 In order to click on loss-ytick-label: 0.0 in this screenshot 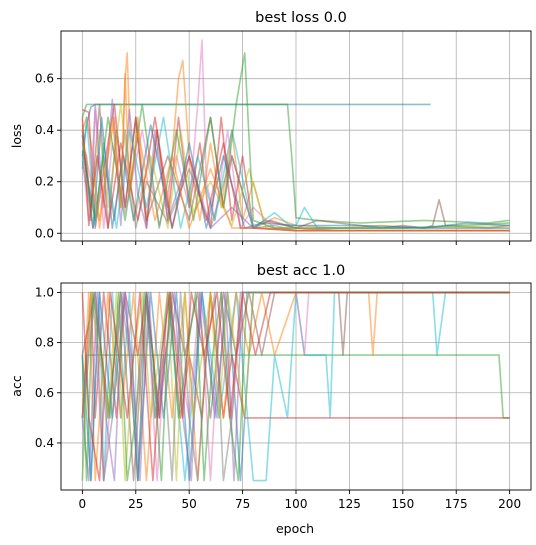, I will do `click(44, 233)`.